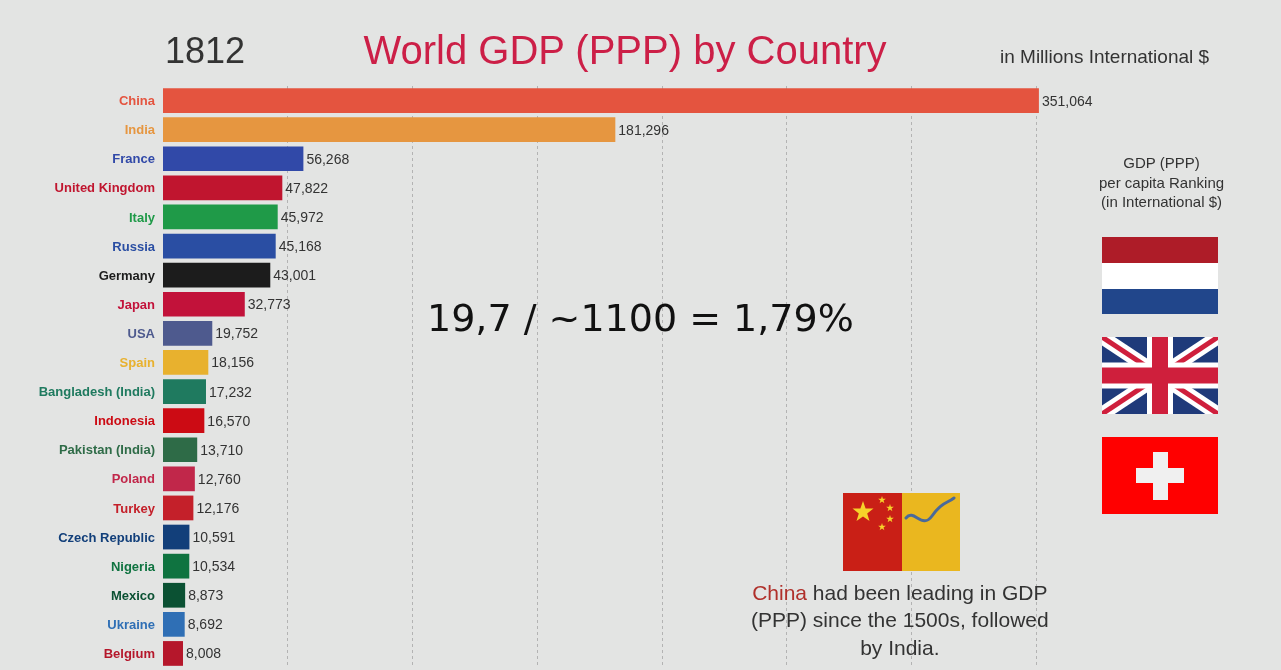 Image resolution: width=1281 pixels, height=670 pixels. Describe the element at coordinates (625, 50) in the screenshot. I see `chart-title: World GDP (PPP) by Country` at that location.